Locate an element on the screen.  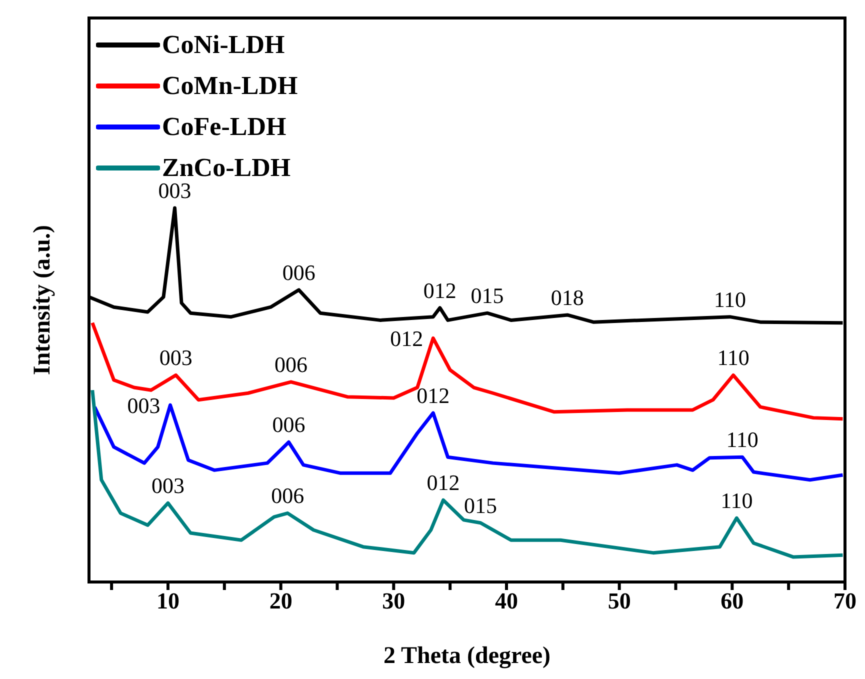
x-tick-label: 10 is located at coordinates (168, 601).